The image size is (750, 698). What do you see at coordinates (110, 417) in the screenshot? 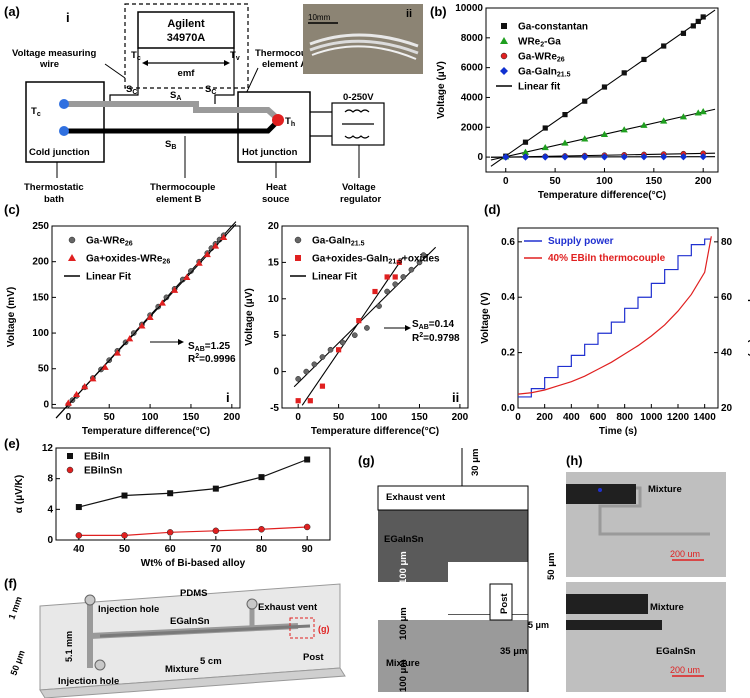
I see `x-tick-label: 50` at bounding box center [110, 417].